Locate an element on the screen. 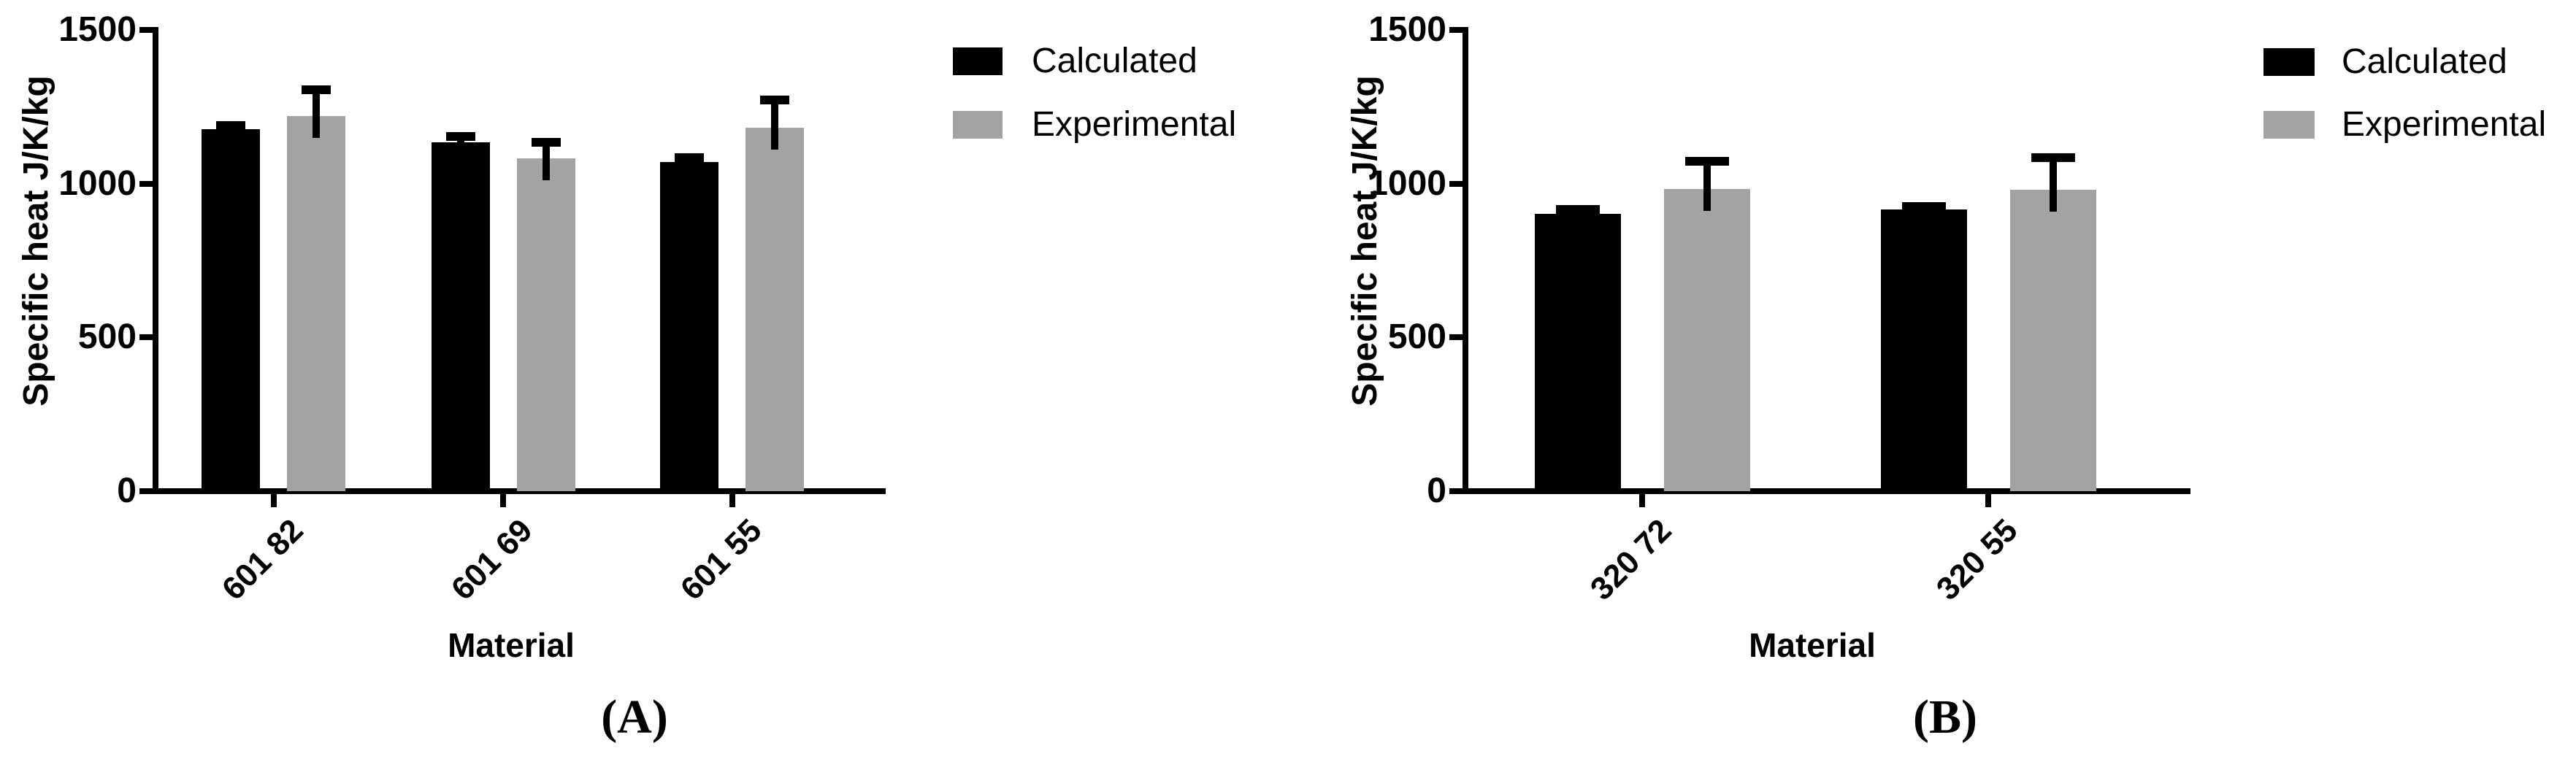 This screenshot has height=759, width=2576. panel-caption: (A) is located at coordinates (634, 717).